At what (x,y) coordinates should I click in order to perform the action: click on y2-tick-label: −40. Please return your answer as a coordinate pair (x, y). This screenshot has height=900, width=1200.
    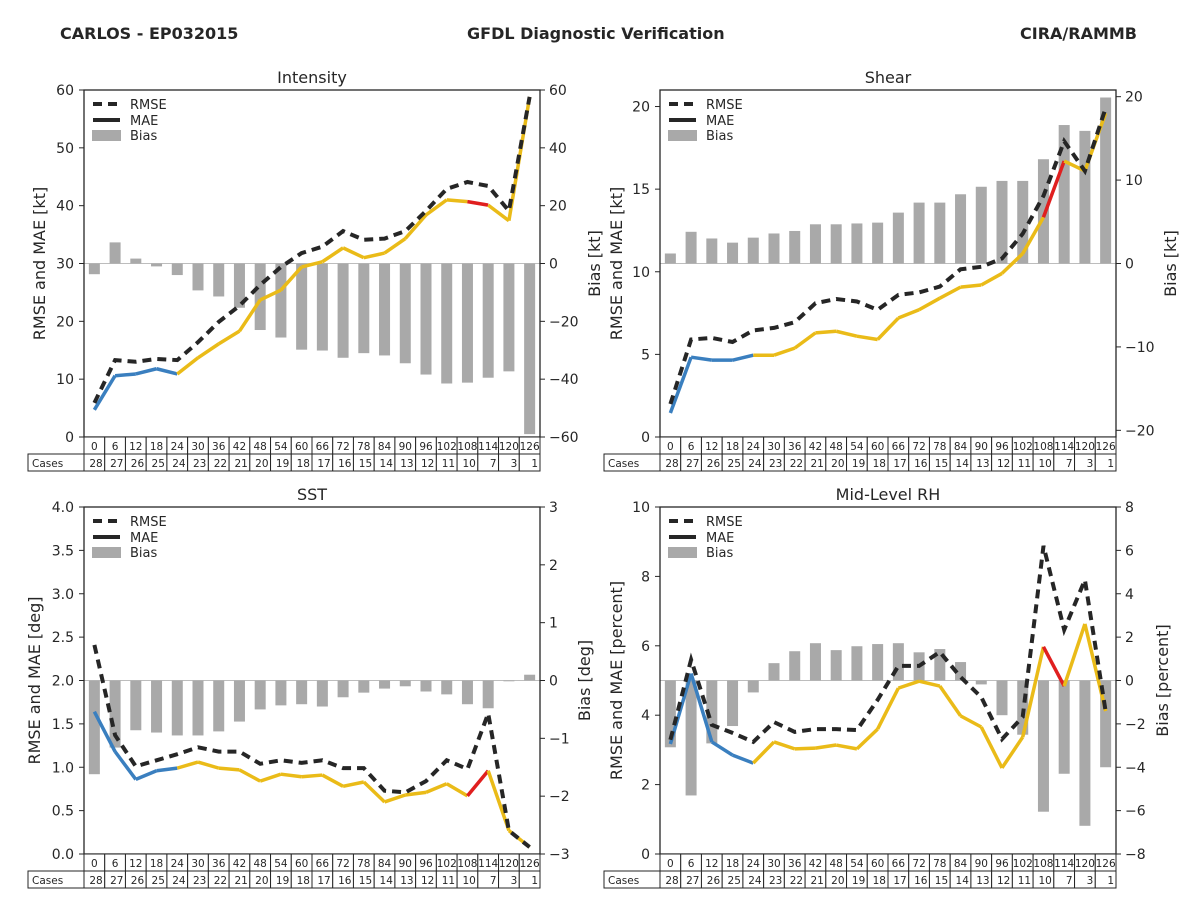
    Looking at the image, I should click on (564, 380).